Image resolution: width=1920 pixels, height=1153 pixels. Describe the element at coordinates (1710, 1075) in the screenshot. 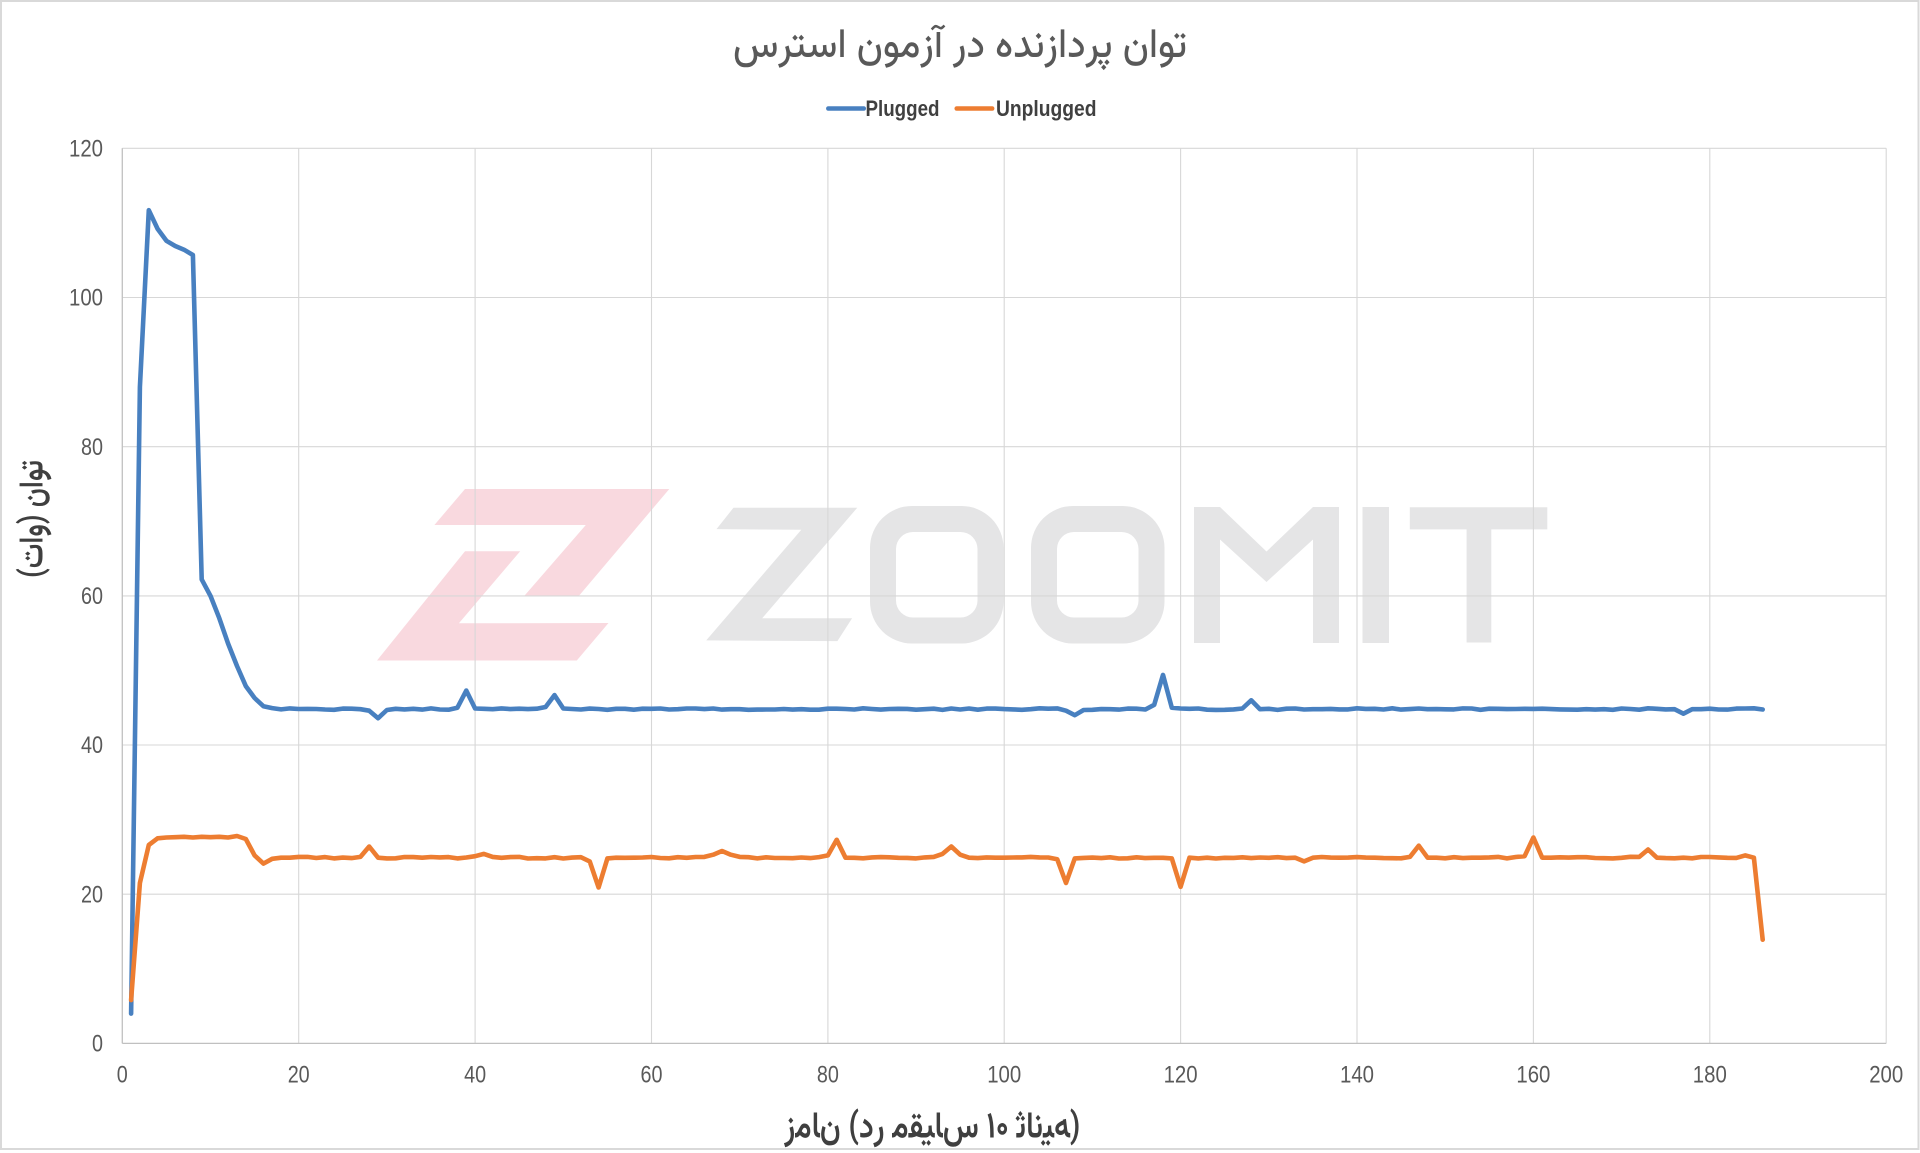

I see `svg-text: 180` at that location.